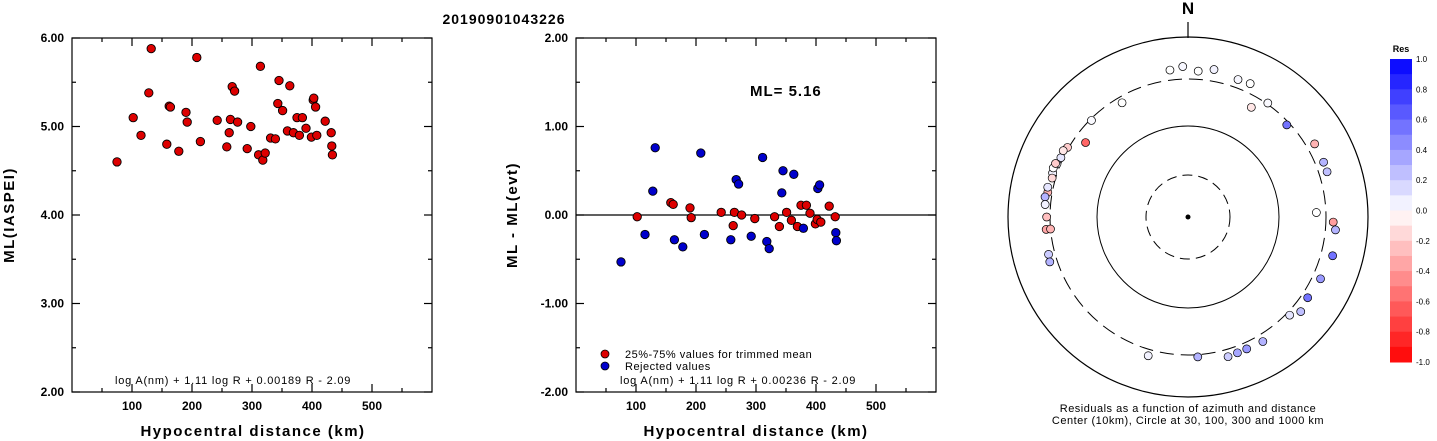 The height and width of the screenshot is (441, 1437). What do you see at coordinates (192, 406) in the screenshot?
I see `magnitude-x-tick-label: 200` at bounding box center [192, 406].